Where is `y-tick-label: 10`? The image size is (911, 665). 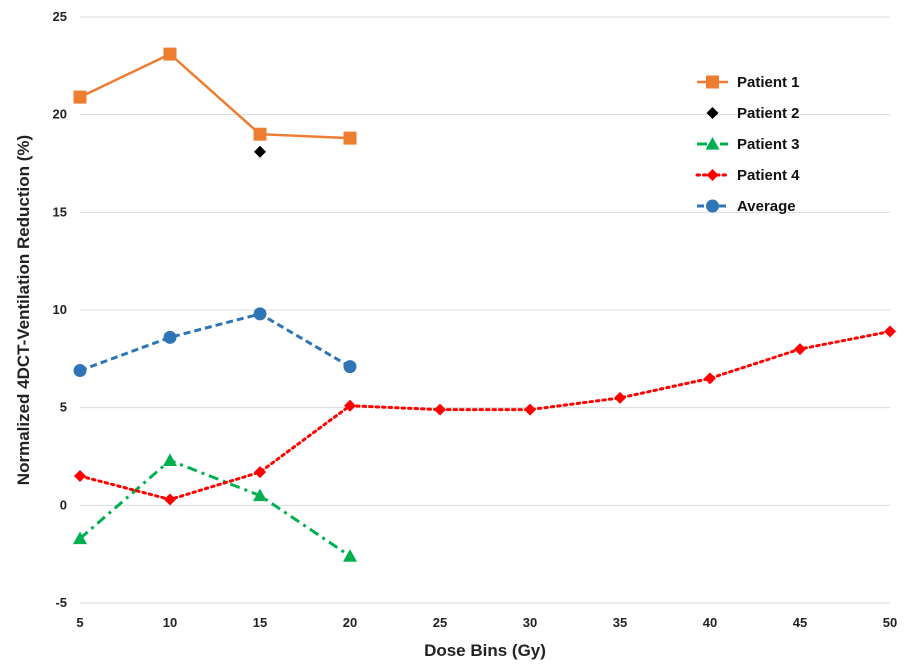
y-tick-label: 10 is located at coordinates (60, 309).